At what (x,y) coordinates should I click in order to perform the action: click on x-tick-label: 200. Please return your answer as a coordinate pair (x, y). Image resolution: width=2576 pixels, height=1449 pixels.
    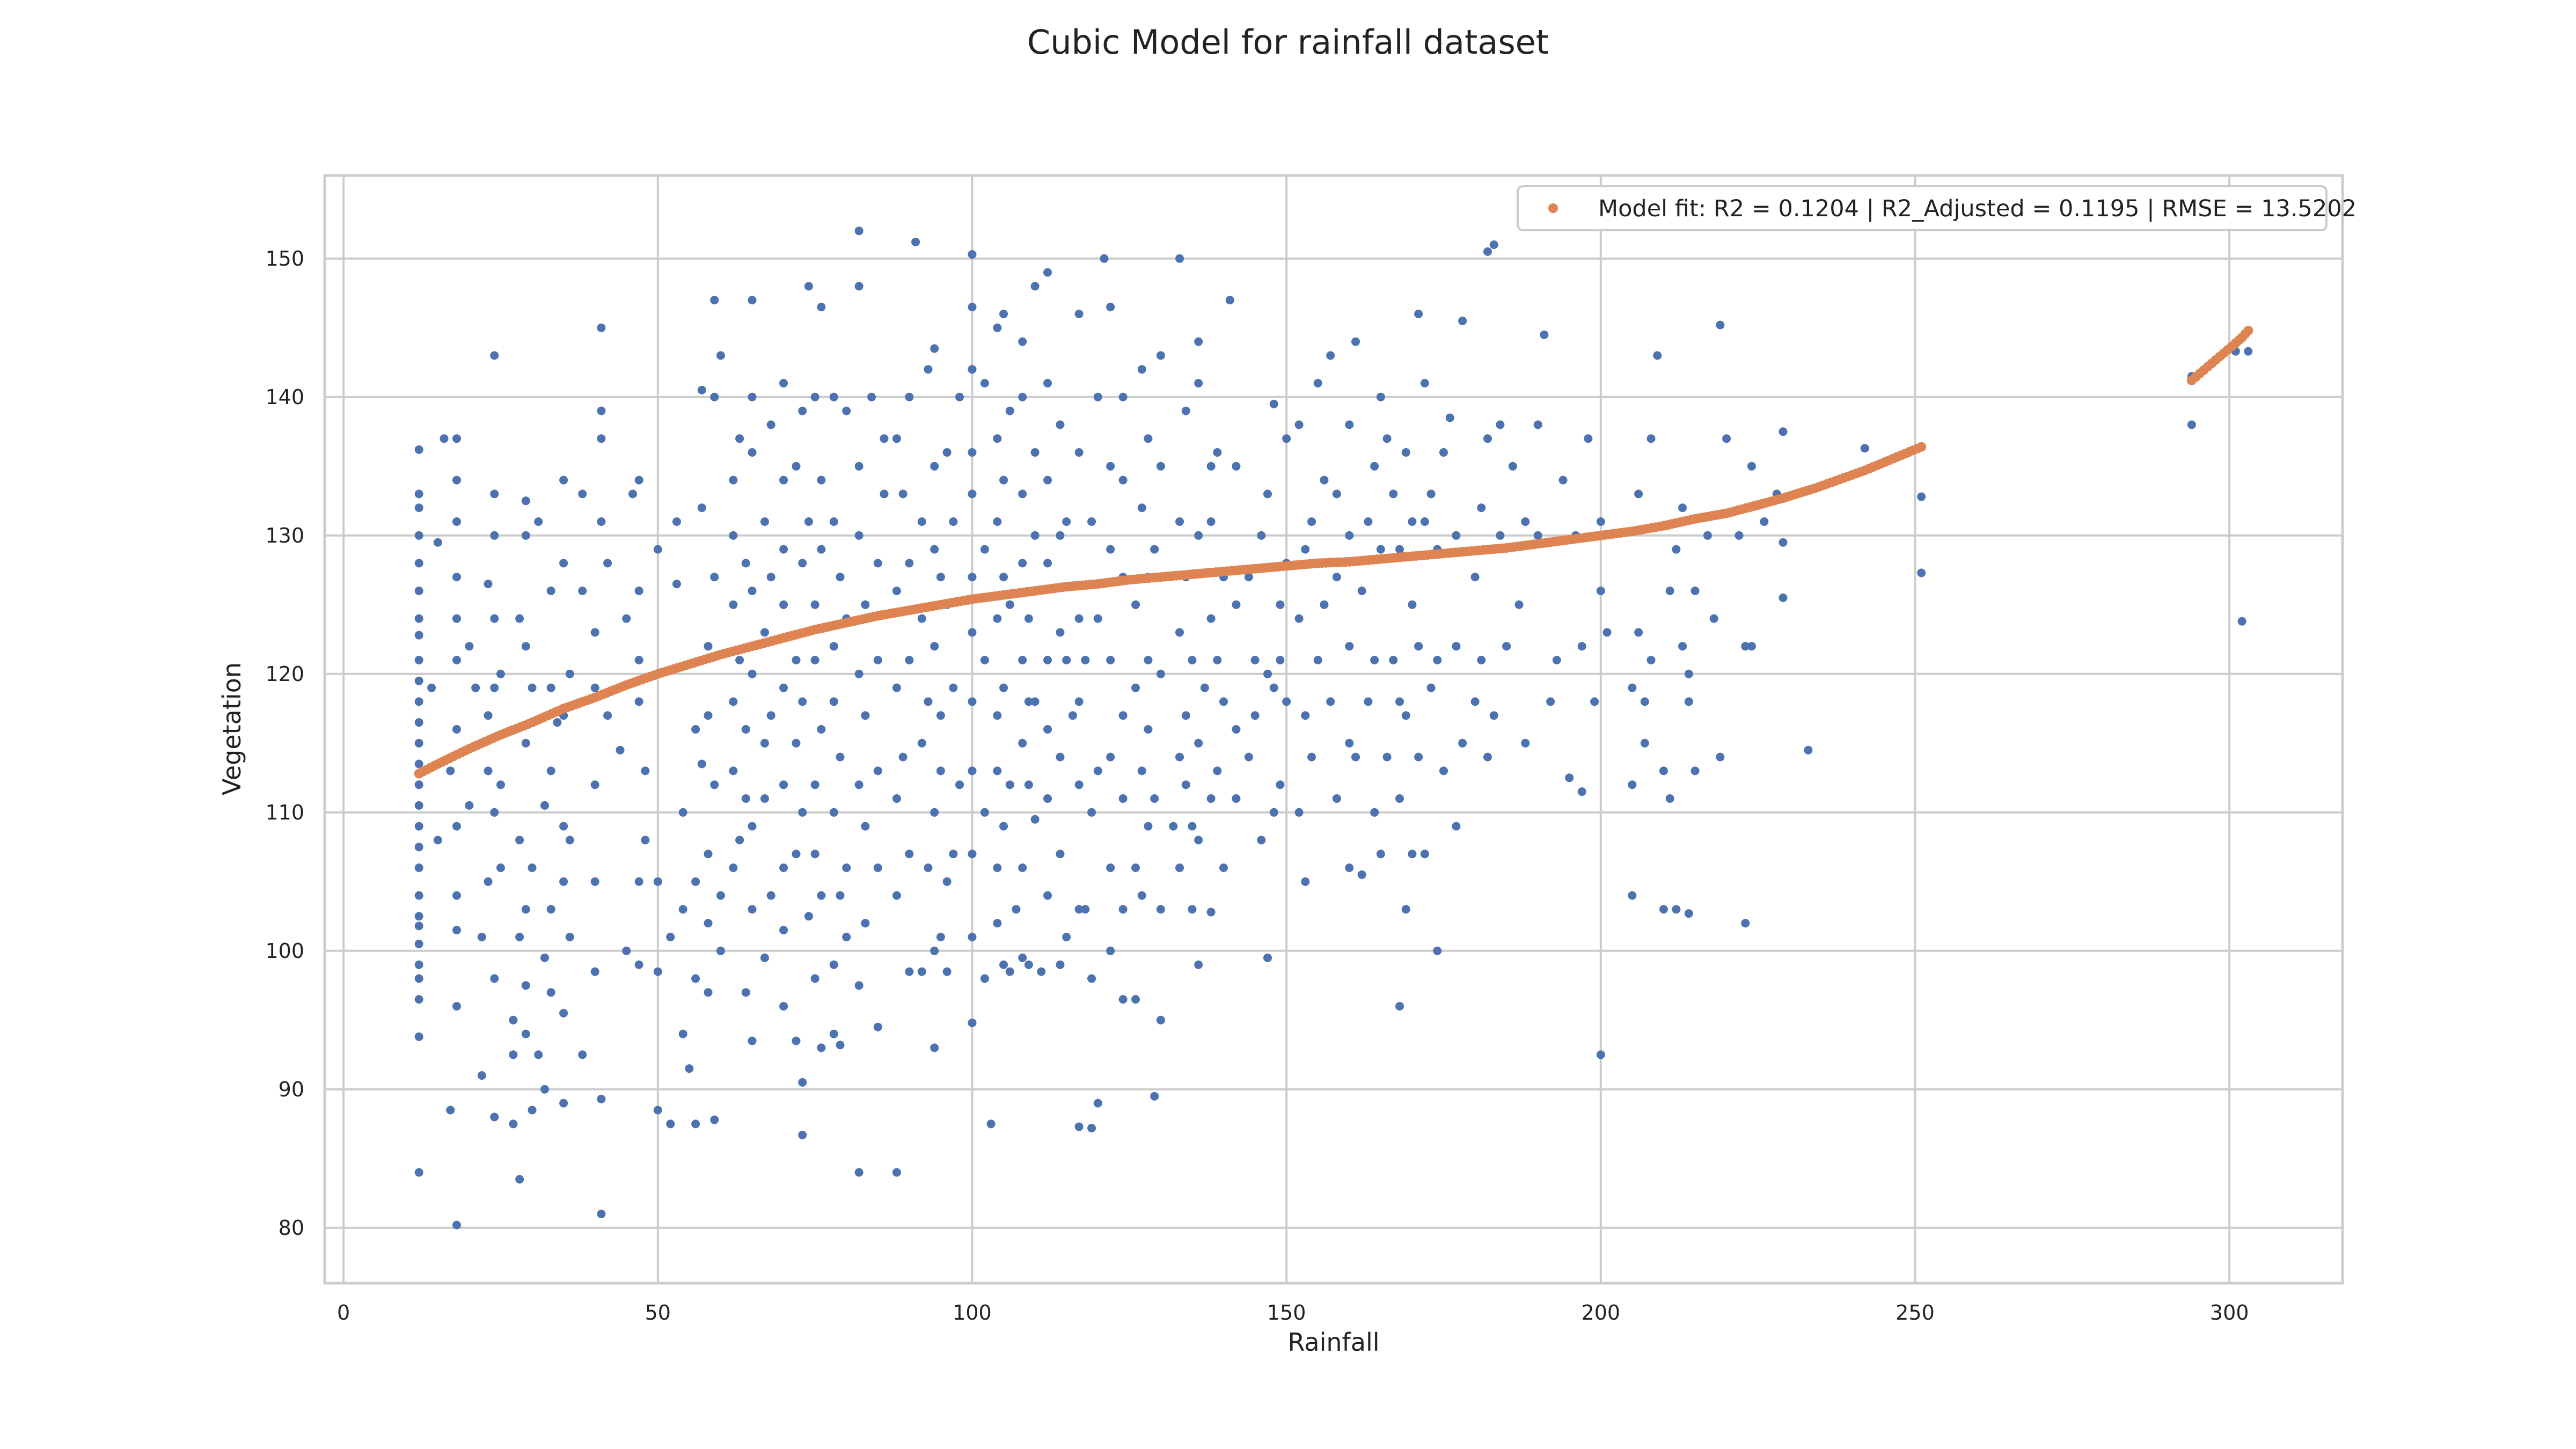
    Looking at the image, I should click on (1601, 1312).